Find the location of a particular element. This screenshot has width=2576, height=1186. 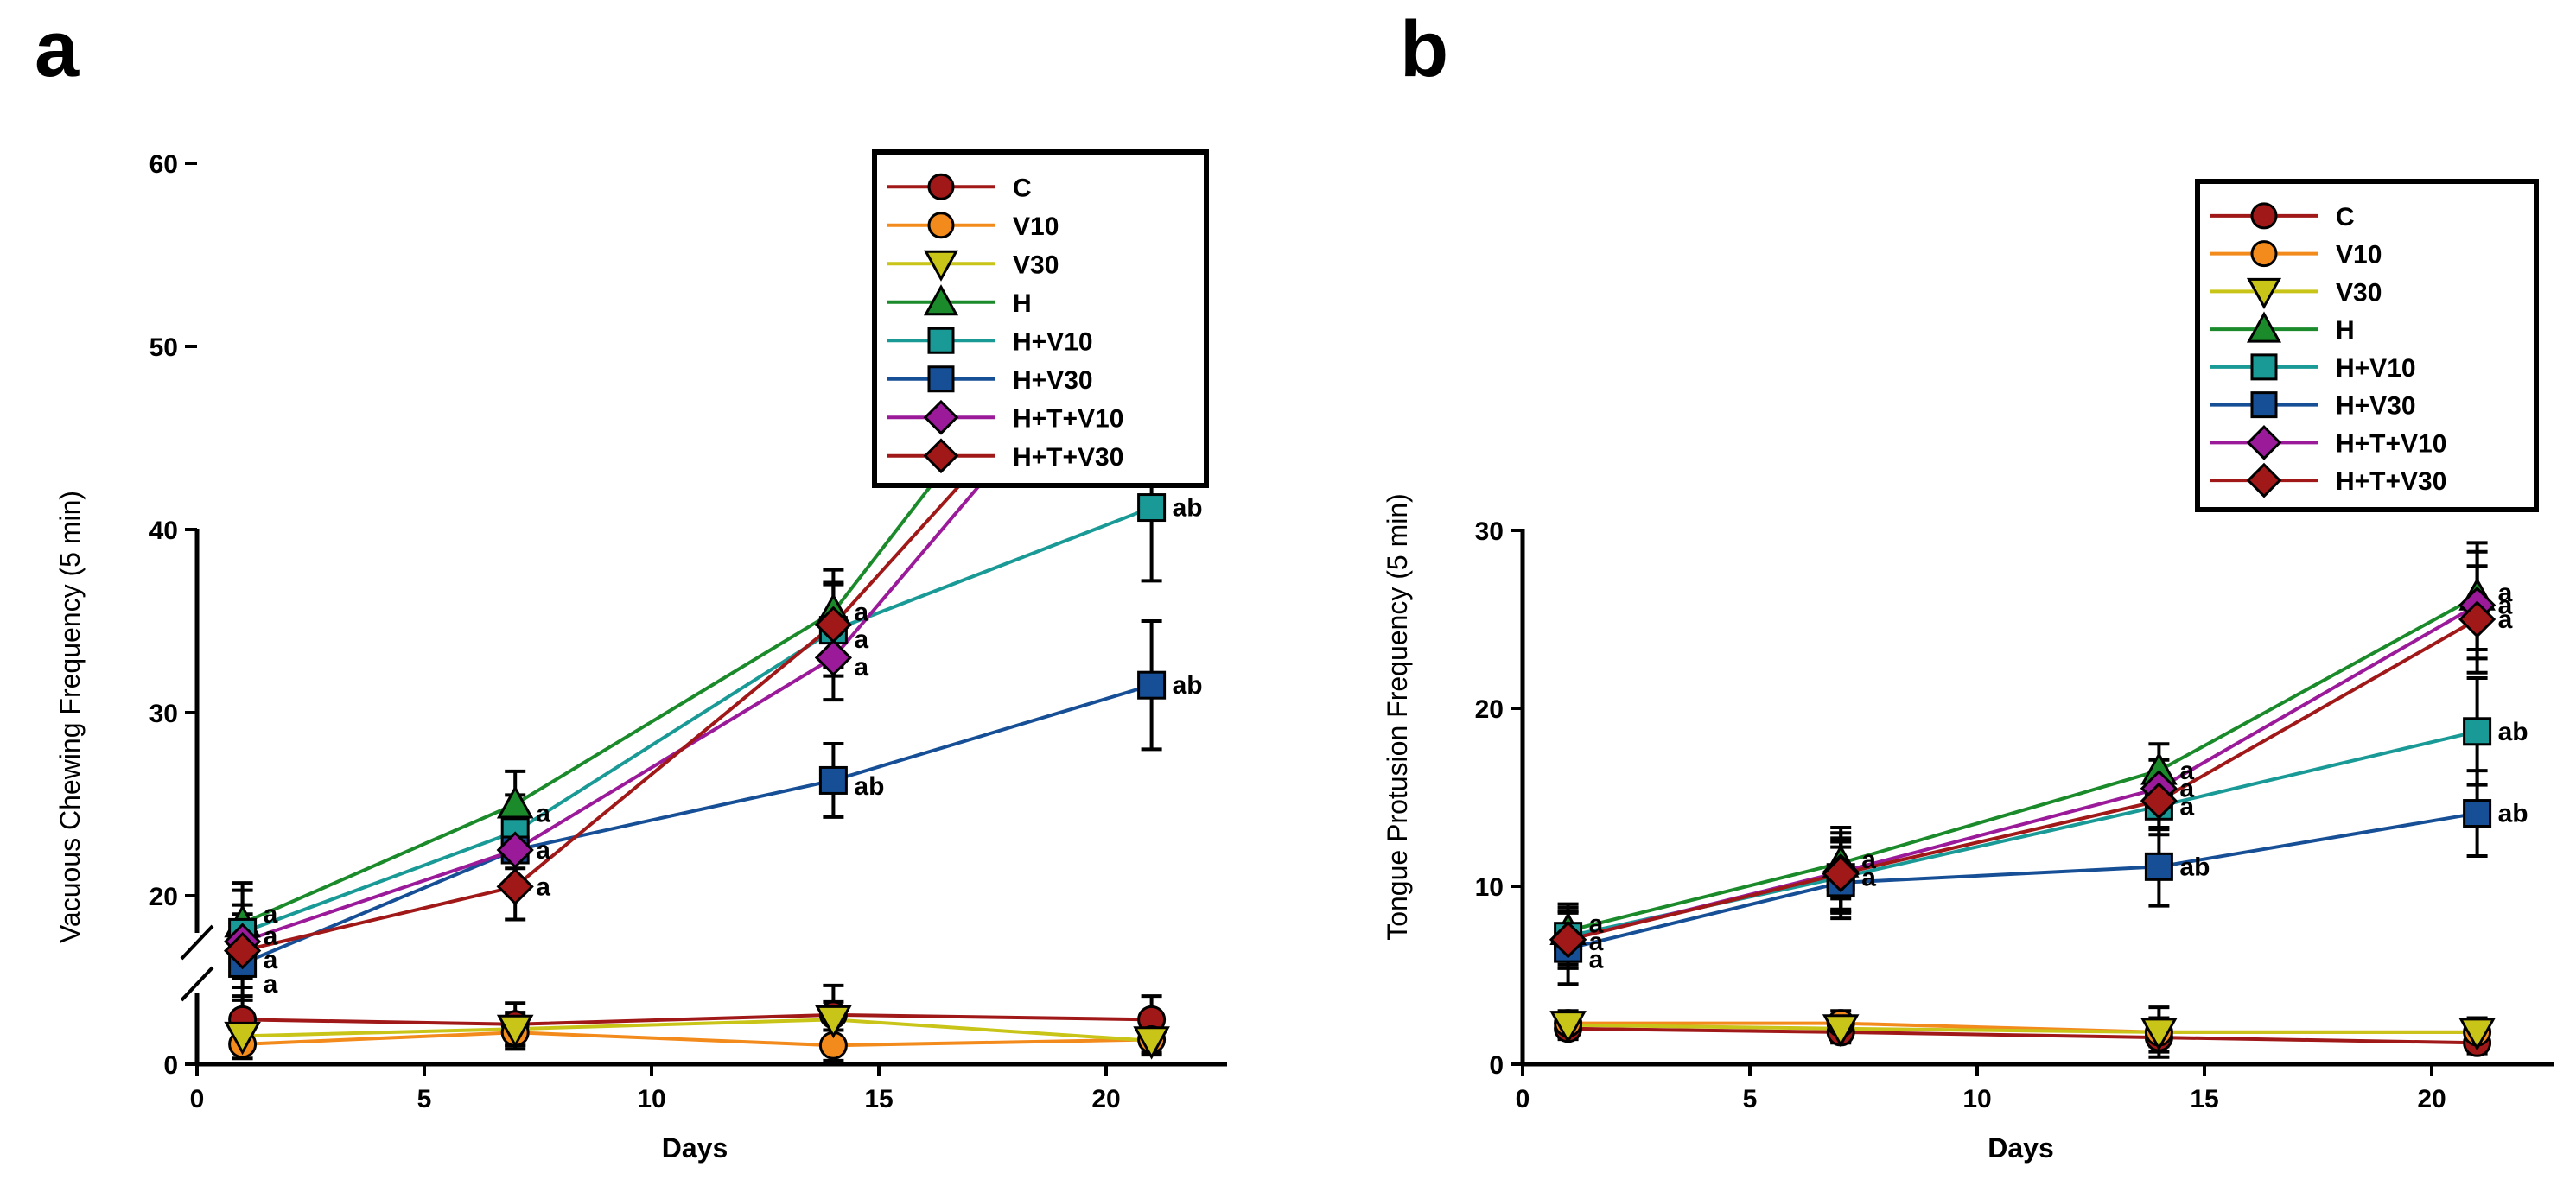

series-line-H+T+V10 is located at coordinates (2023, 772).